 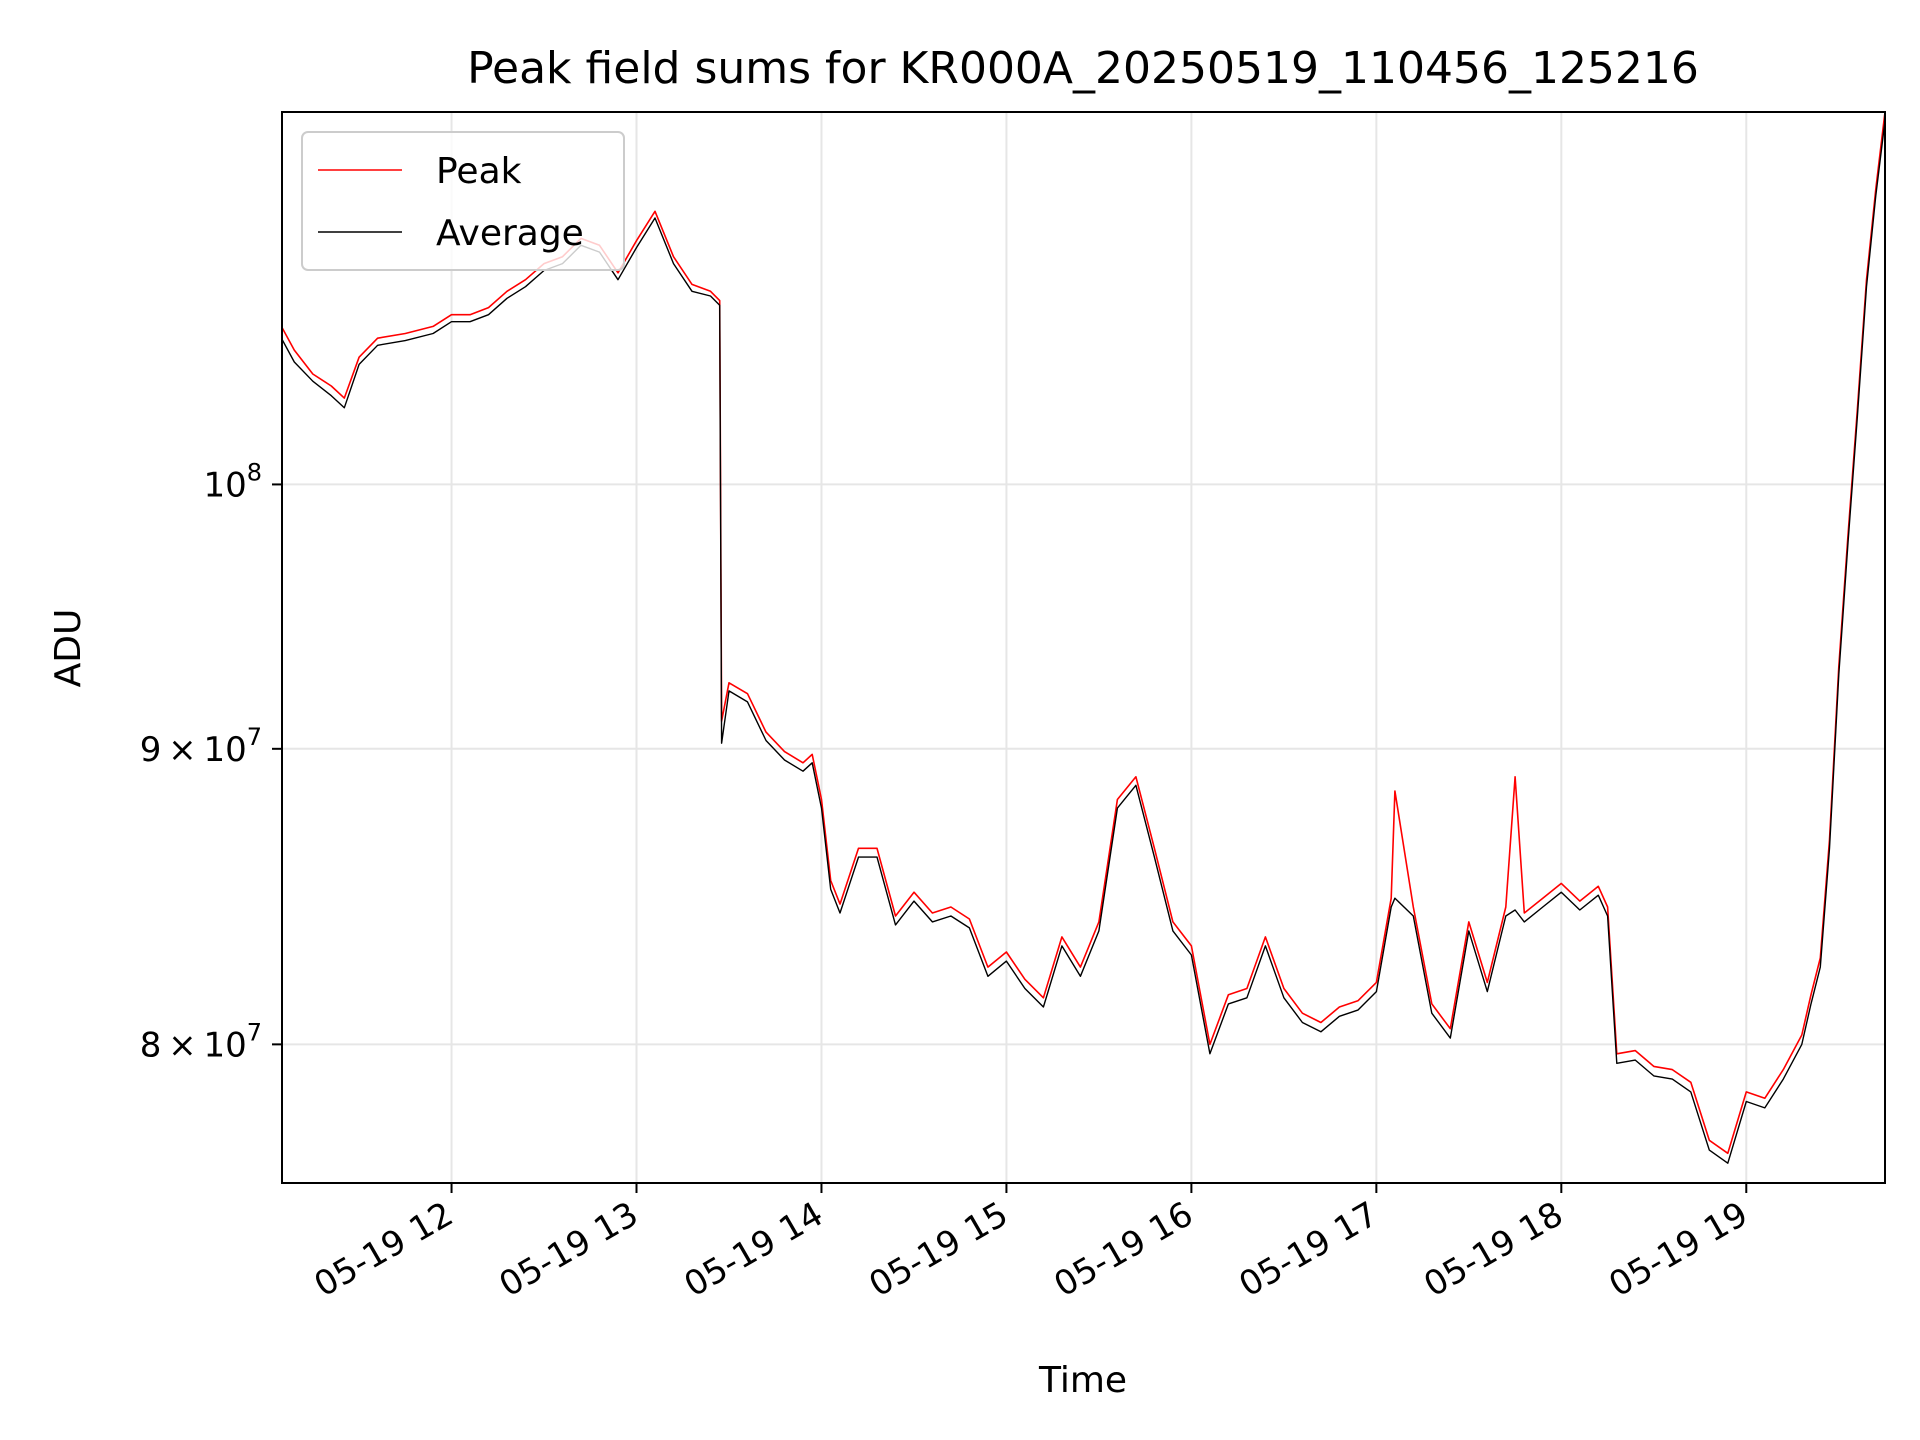 I want to click on y-axis: 8 × 107 9 × 107 108, so click(x=211, y=761).